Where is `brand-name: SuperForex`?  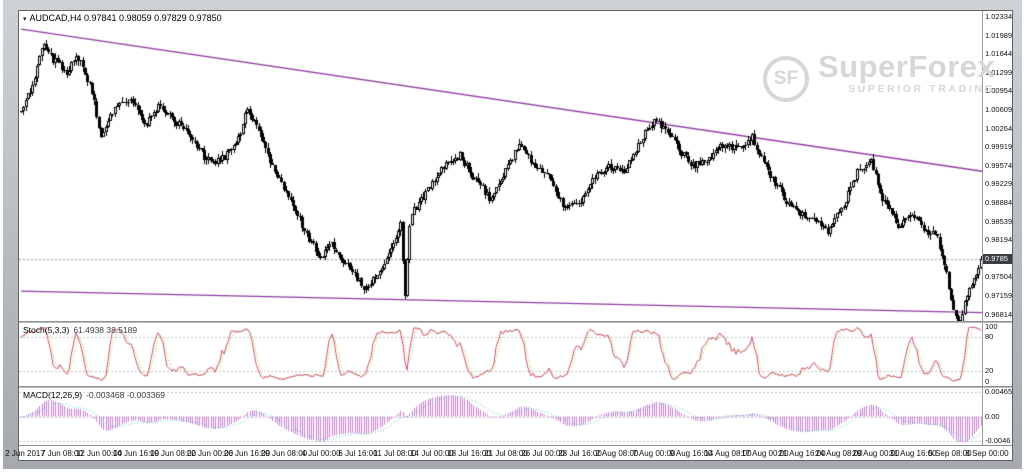 brand-name: SuperForex is located at coordinates (907, 66).